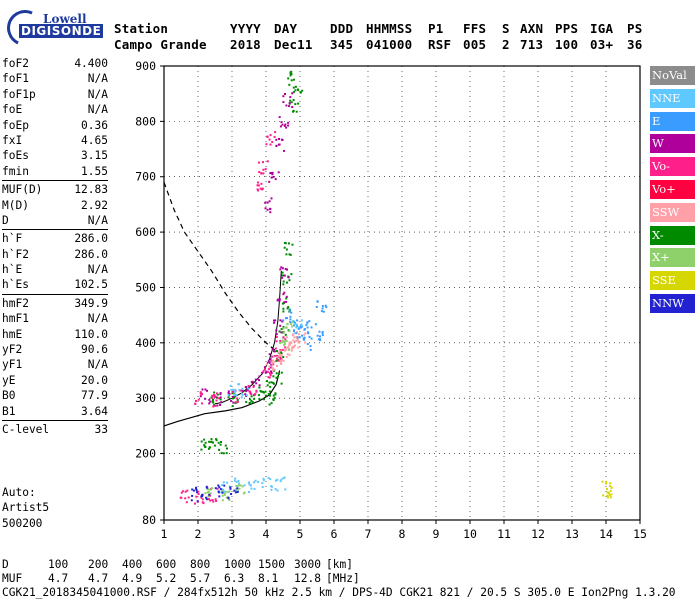  What do you see at coordinates (368, 534) in the screenshot?
I see `x-tick-label: 7` at bounding box center [368, 534].